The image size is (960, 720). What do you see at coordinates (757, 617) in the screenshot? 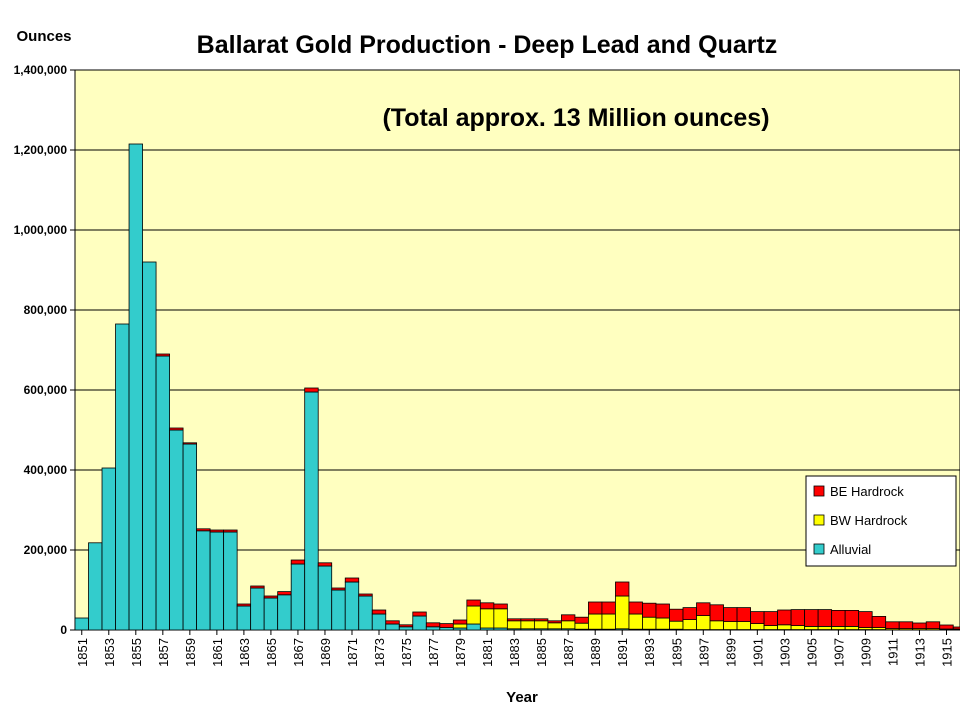
I see `bar-be-hardrock-1901` at bounding box center [757, 617].